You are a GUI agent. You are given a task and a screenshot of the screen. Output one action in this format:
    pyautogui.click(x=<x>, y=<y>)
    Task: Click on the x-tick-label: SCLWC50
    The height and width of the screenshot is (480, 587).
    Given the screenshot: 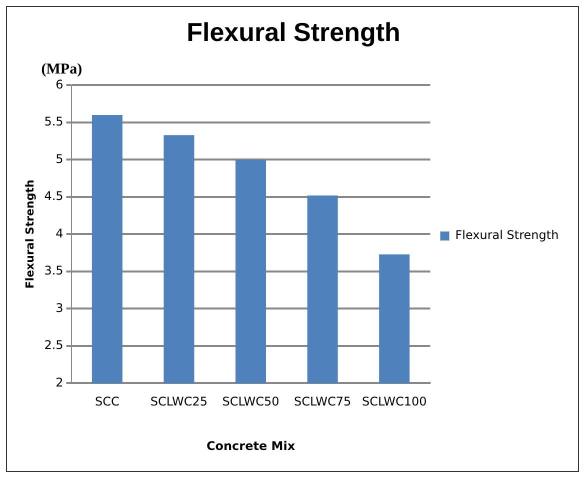 What is the action you would take?
    pyautogui.click(x=251, y=401)
    